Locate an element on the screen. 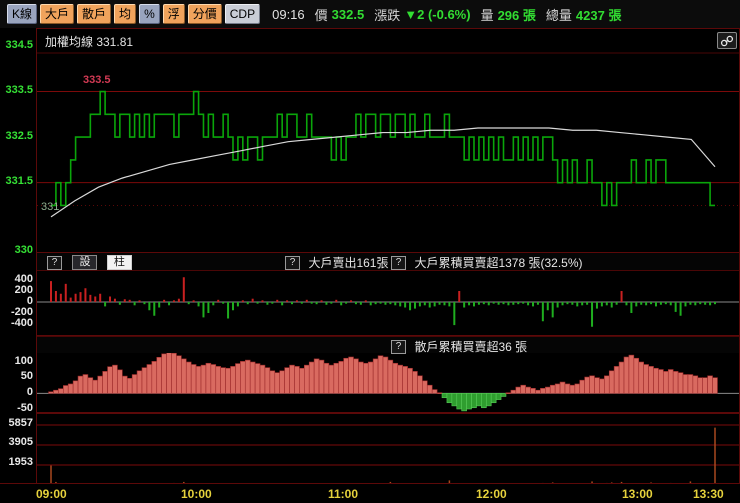 The height and width of the screenshot is (503, 740). y-axis-tick: 5857 is located at coordinates (20, 422).